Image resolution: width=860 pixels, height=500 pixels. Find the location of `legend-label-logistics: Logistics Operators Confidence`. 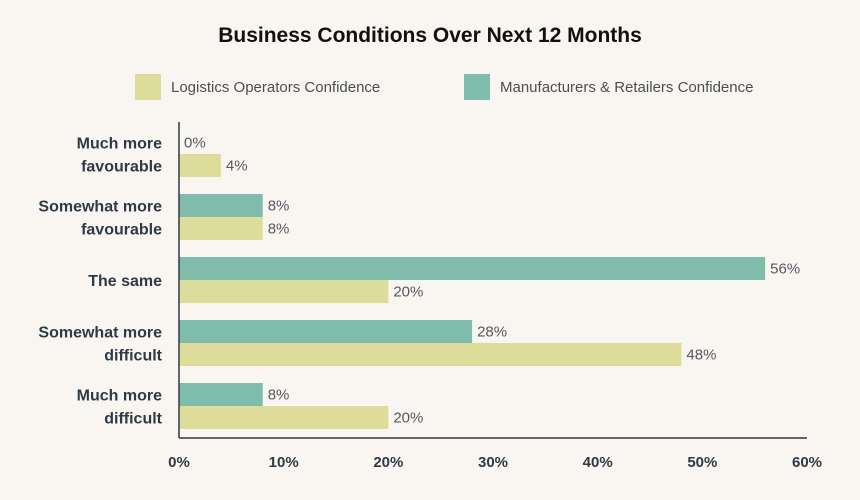

legend-label-logistics: Logistics Operators Confidence is located at coordinates (276, 87).